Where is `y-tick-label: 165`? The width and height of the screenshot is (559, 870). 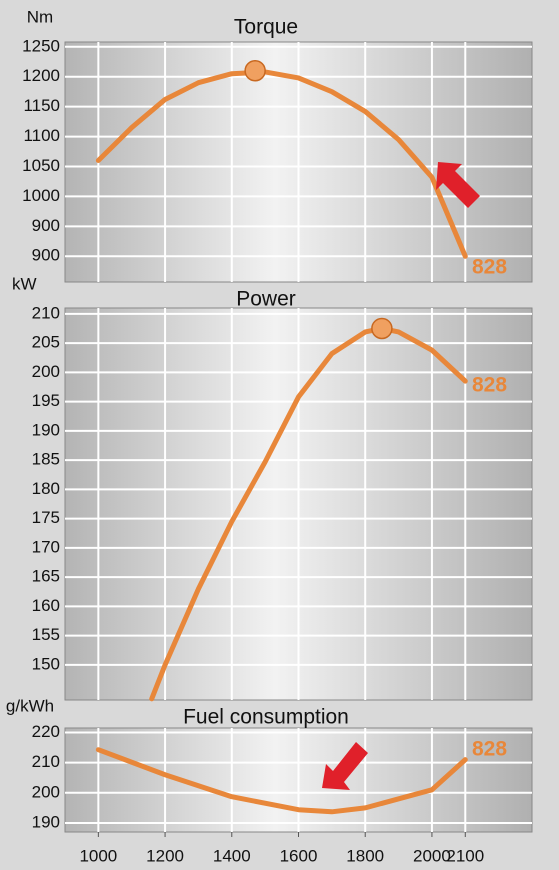 y-tick-label: 165 is located at coordinates (46, 576).